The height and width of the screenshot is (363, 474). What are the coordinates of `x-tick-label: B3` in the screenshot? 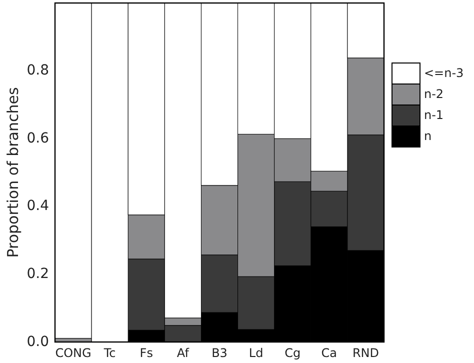 It's located at (220, 353).